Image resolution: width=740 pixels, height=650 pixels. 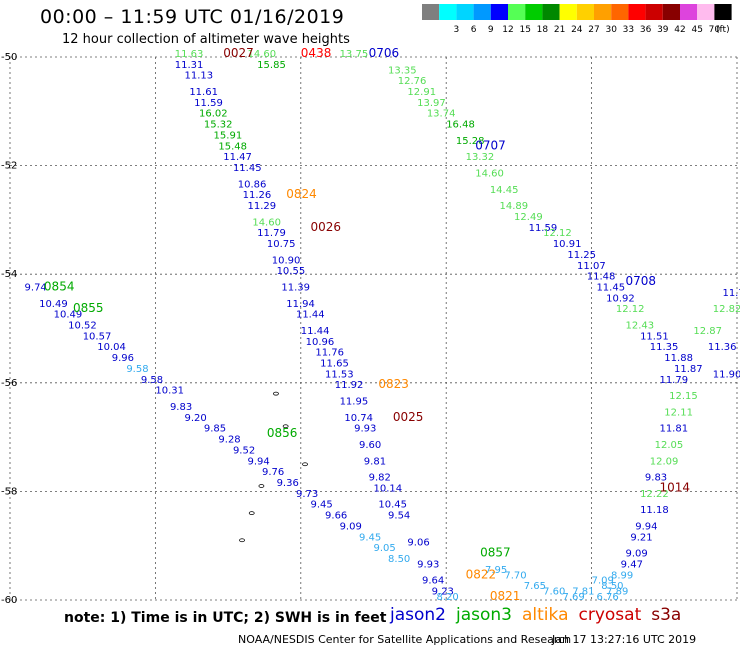 I want to click on wave-height-value: 9.20, so click(x=195, y=418).